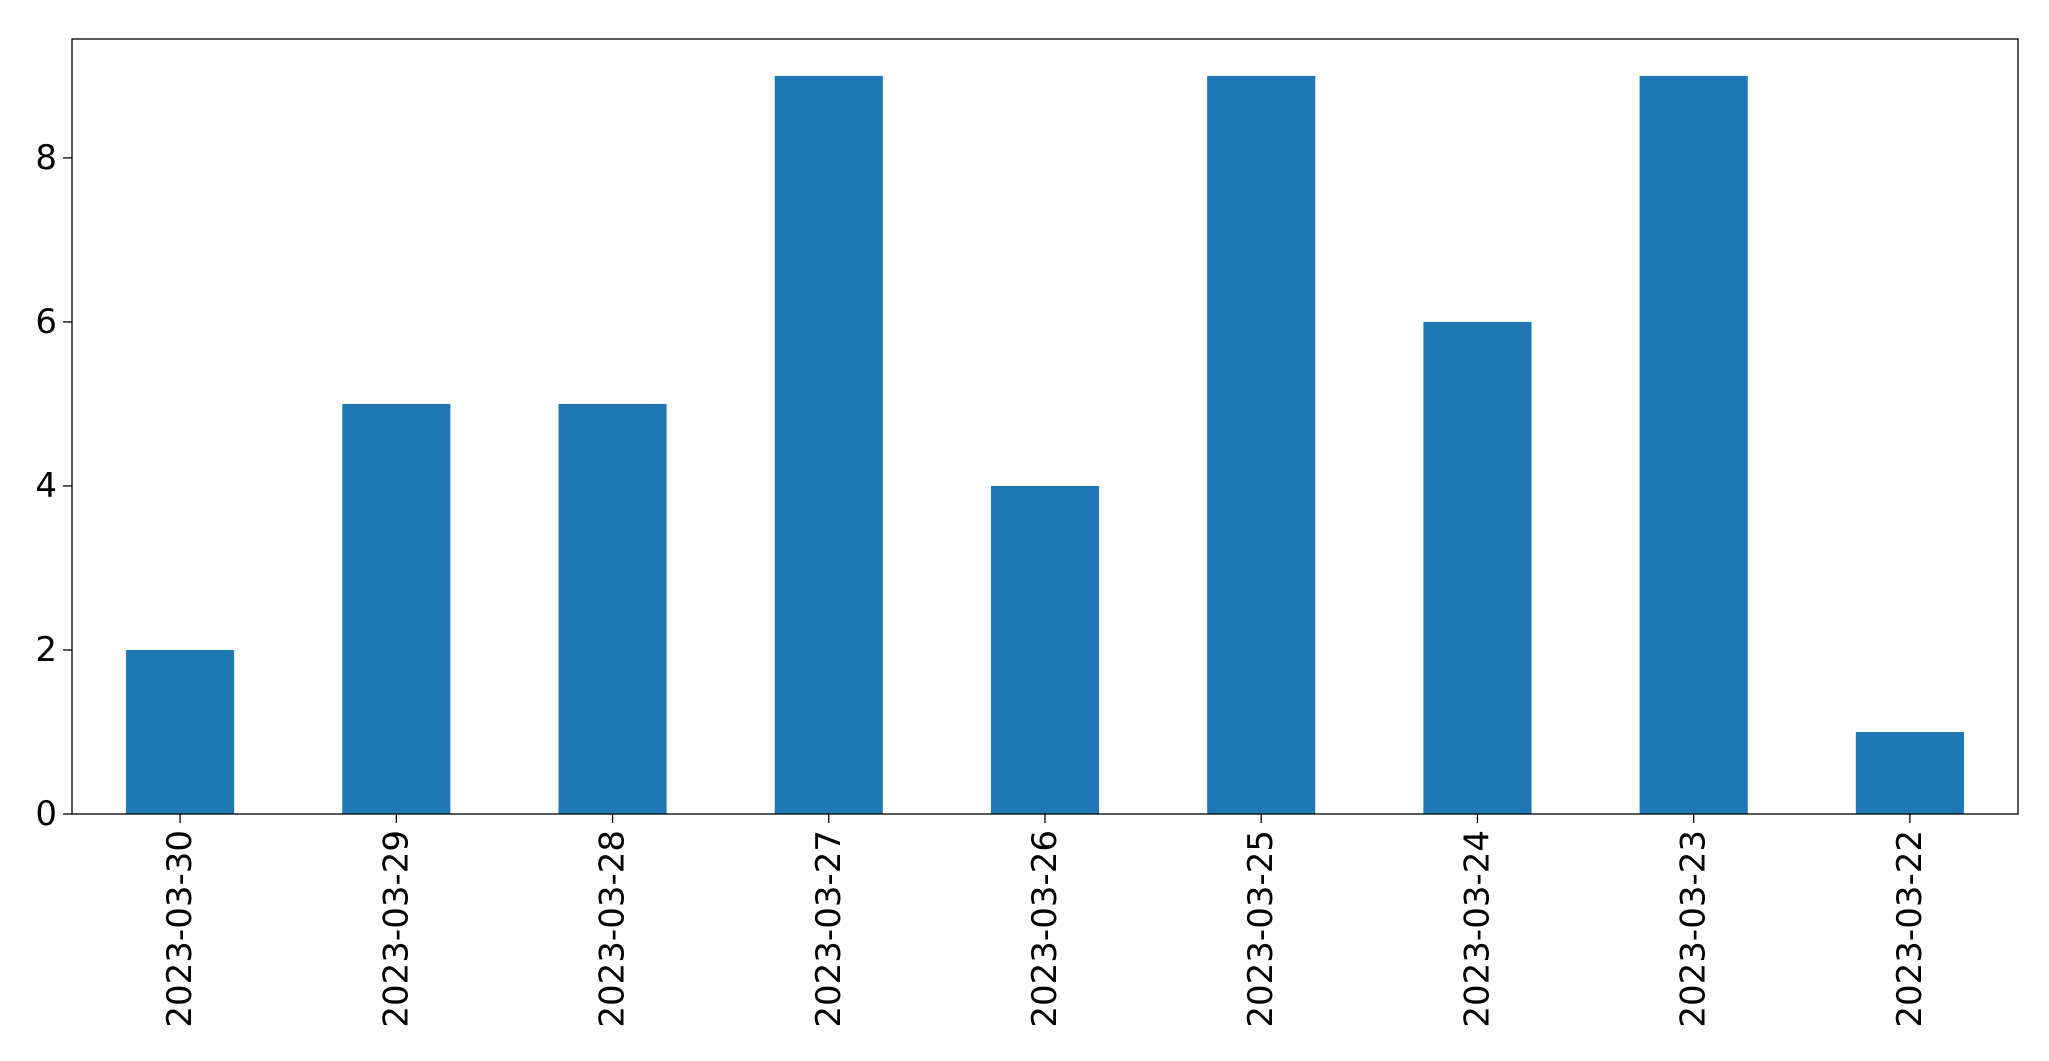 The width and height of the screenshot is (2049, 1061). What do you see at coordinates (46, 486) in the screenshot?
I see `y-tick-label: 4` at bounding box center [46, 486].